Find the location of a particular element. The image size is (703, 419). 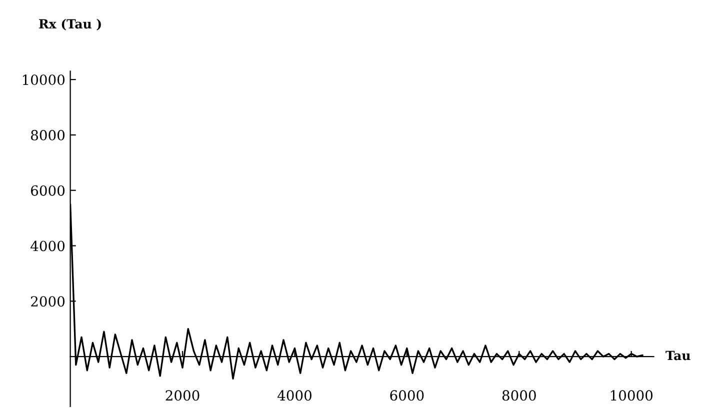

x-tick-label: 6000 is located at coordinates (407, 395).